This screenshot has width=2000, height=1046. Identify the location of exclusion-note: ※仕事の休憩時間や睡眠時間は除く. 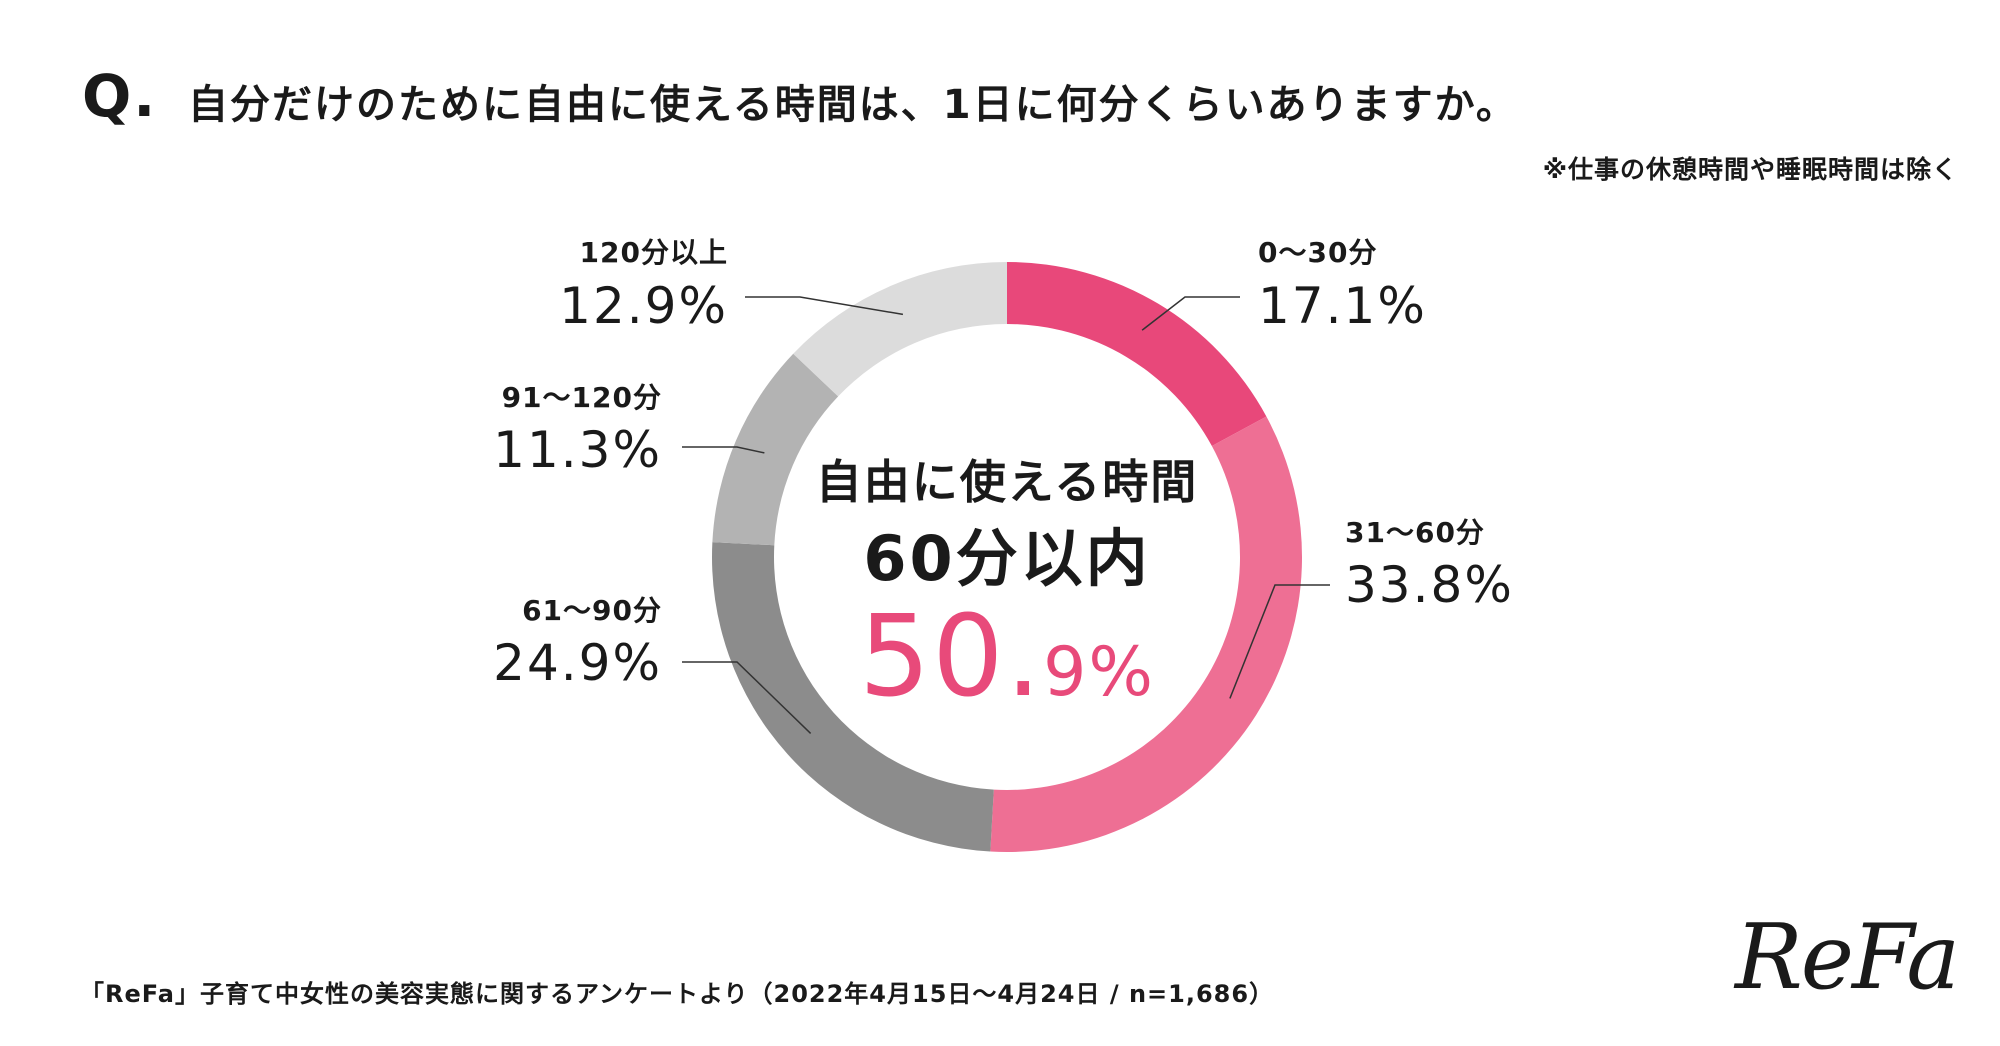
(1750, 169).